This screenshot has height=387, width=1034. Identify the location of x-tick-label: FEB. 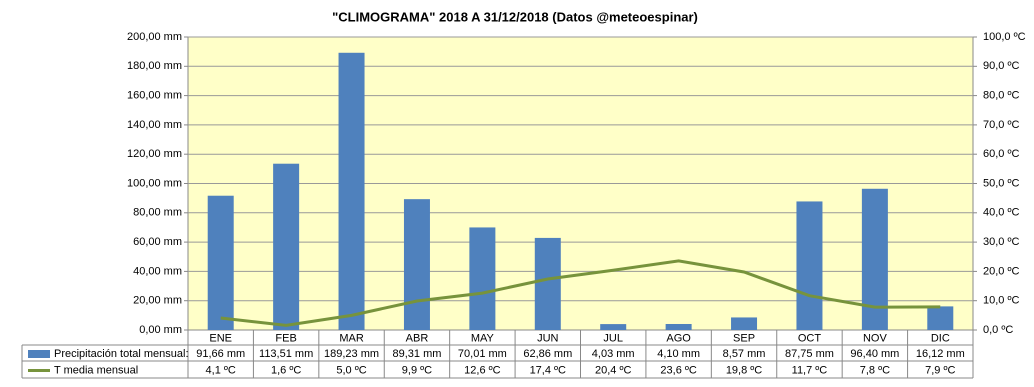
(285, 338).